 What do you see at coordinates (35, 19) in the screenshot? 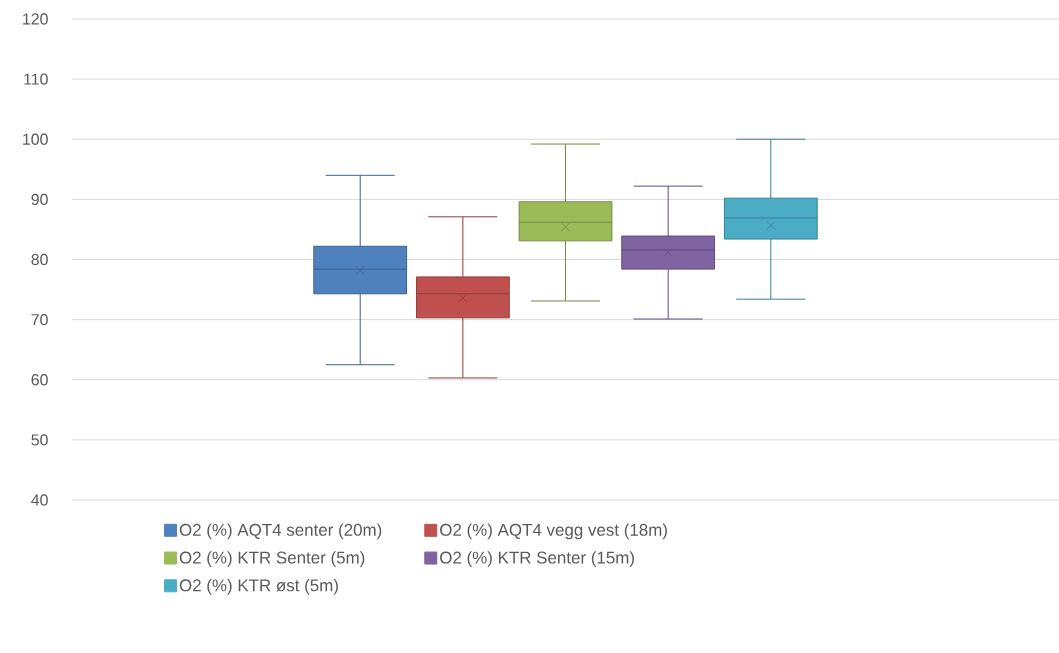
I see `y-tick-label: 120` at bounding box center [35, 19].